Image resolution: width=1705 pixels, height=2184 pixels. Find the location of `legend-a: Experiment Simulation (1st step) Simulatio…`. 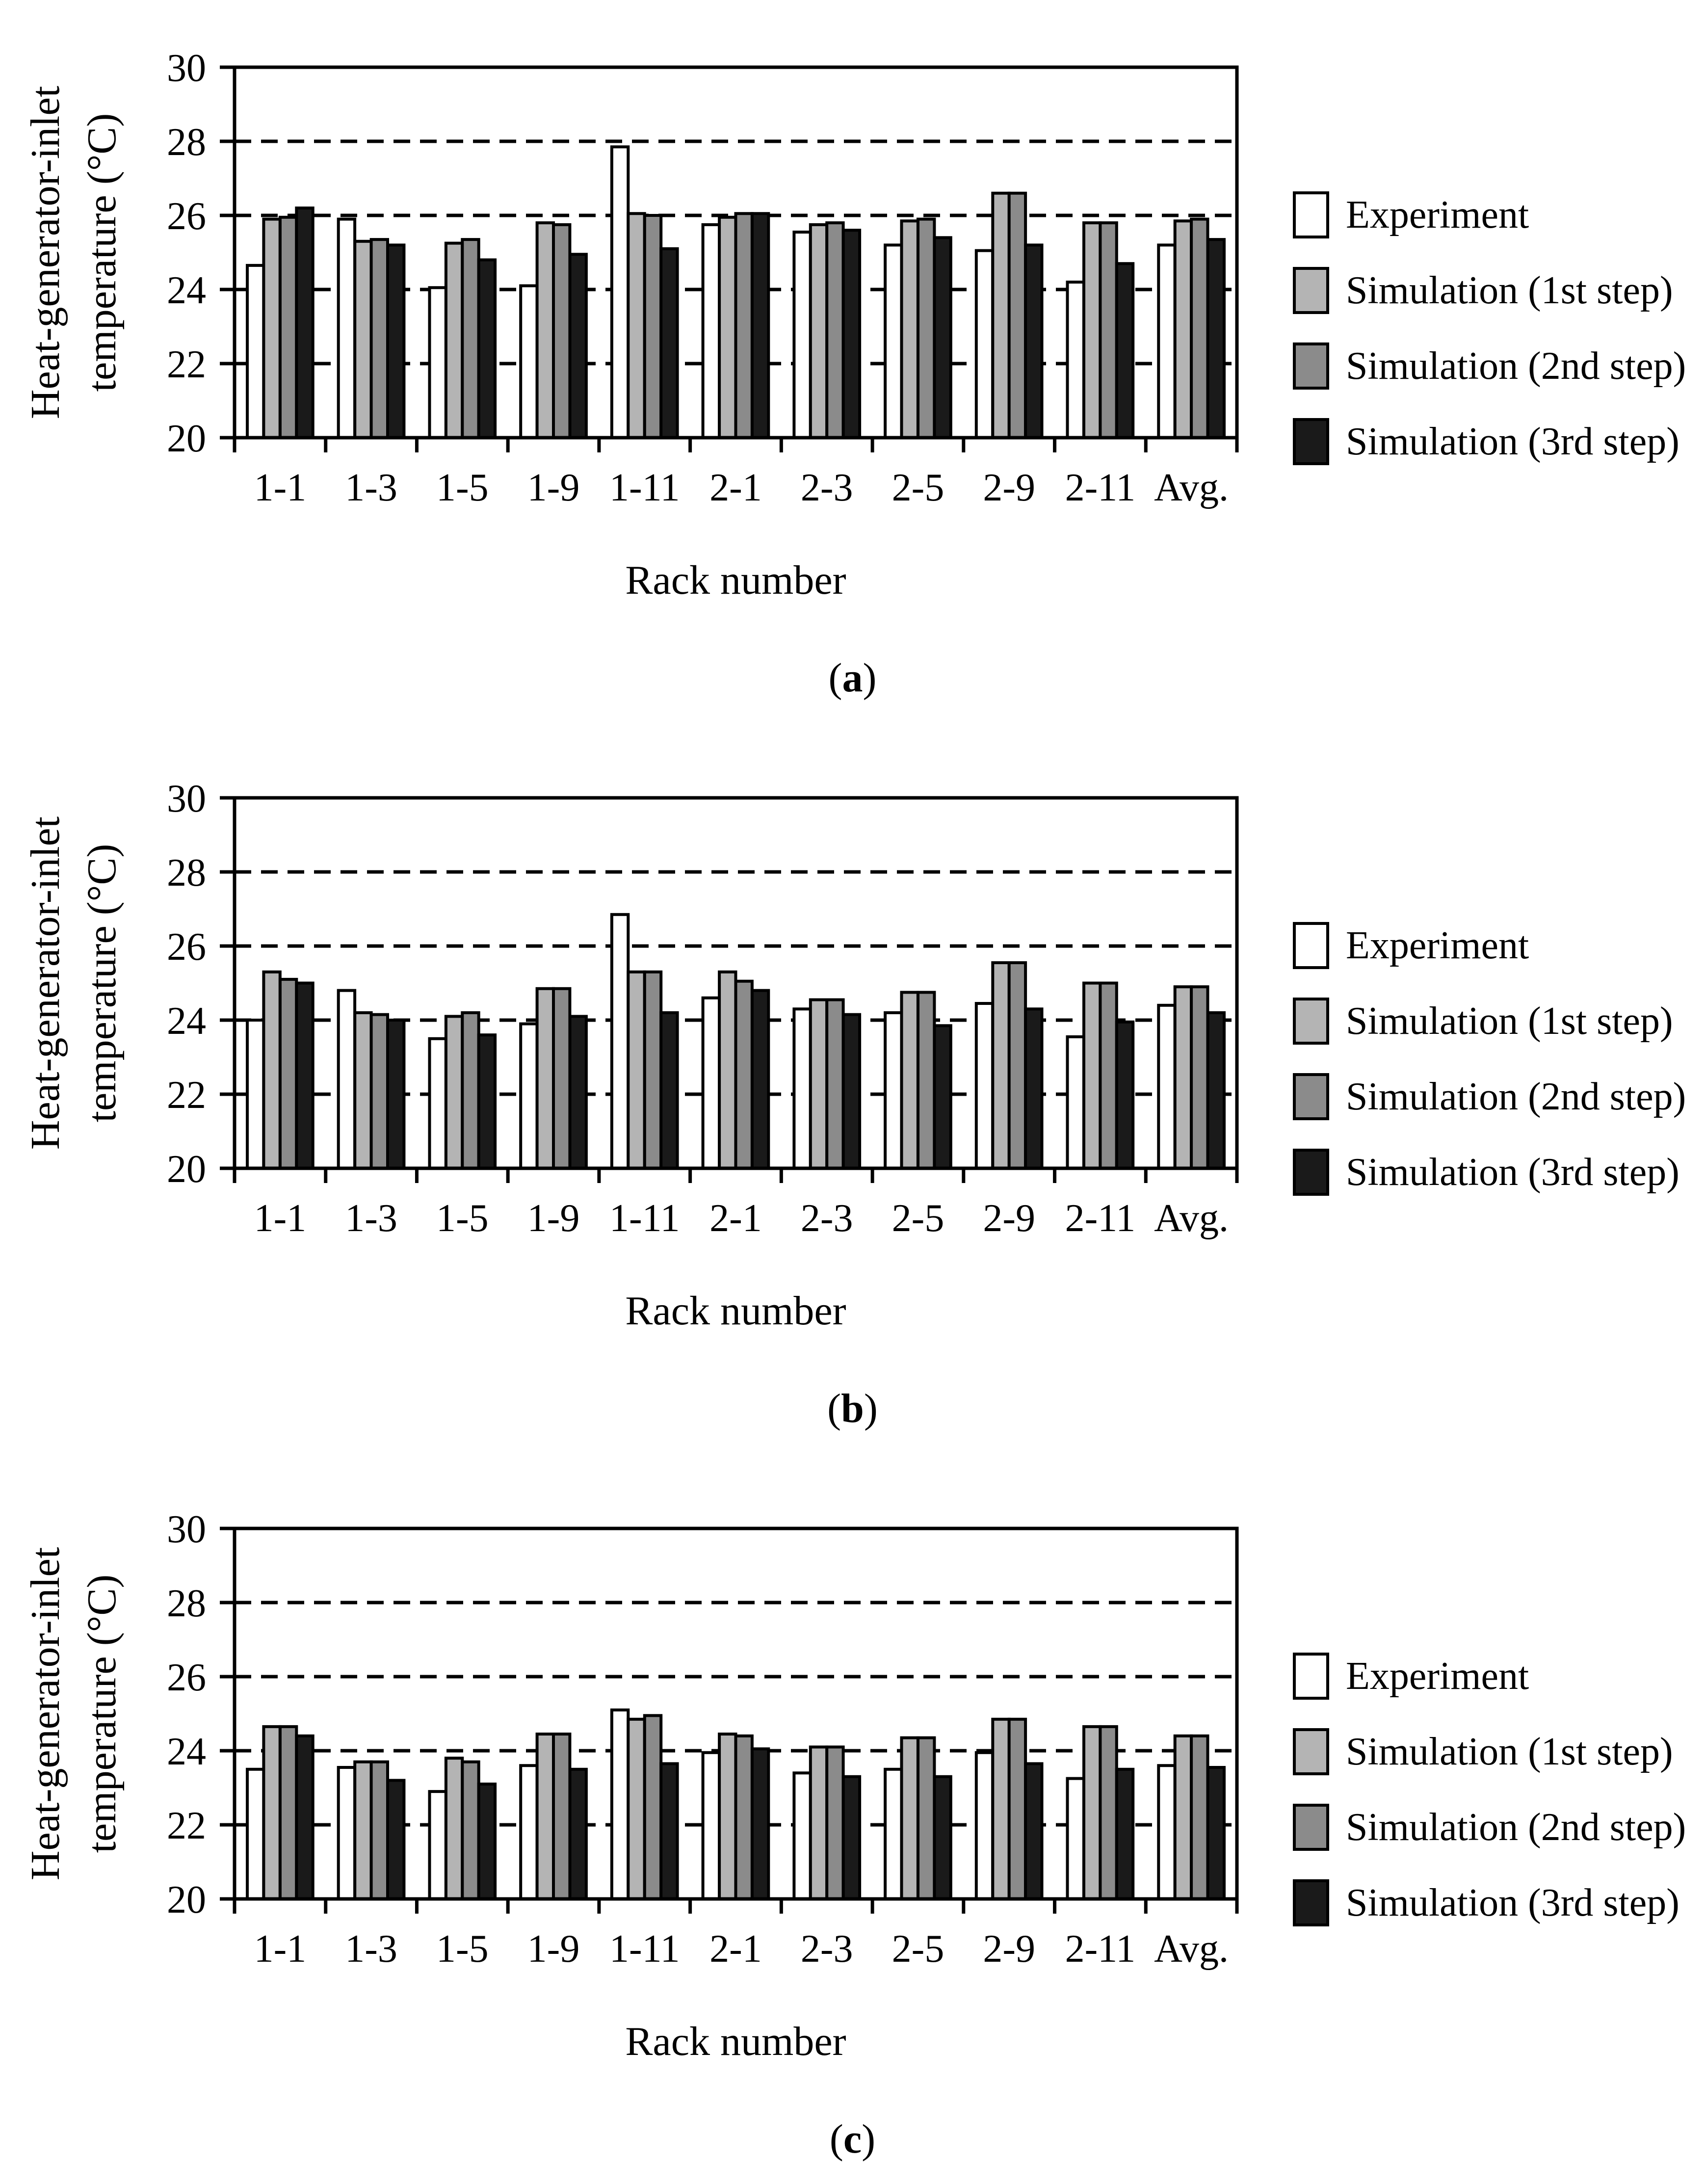

legend-a: Experiment Simulation (1st step) Simulatio… is located at coordinates (1489, 342).